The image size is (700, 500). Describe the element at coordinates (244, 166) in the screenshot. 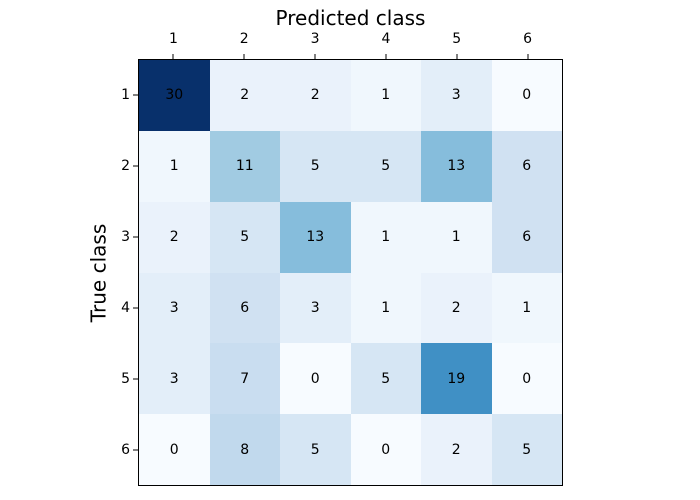

I see `matrix-cell: 11` at that location.